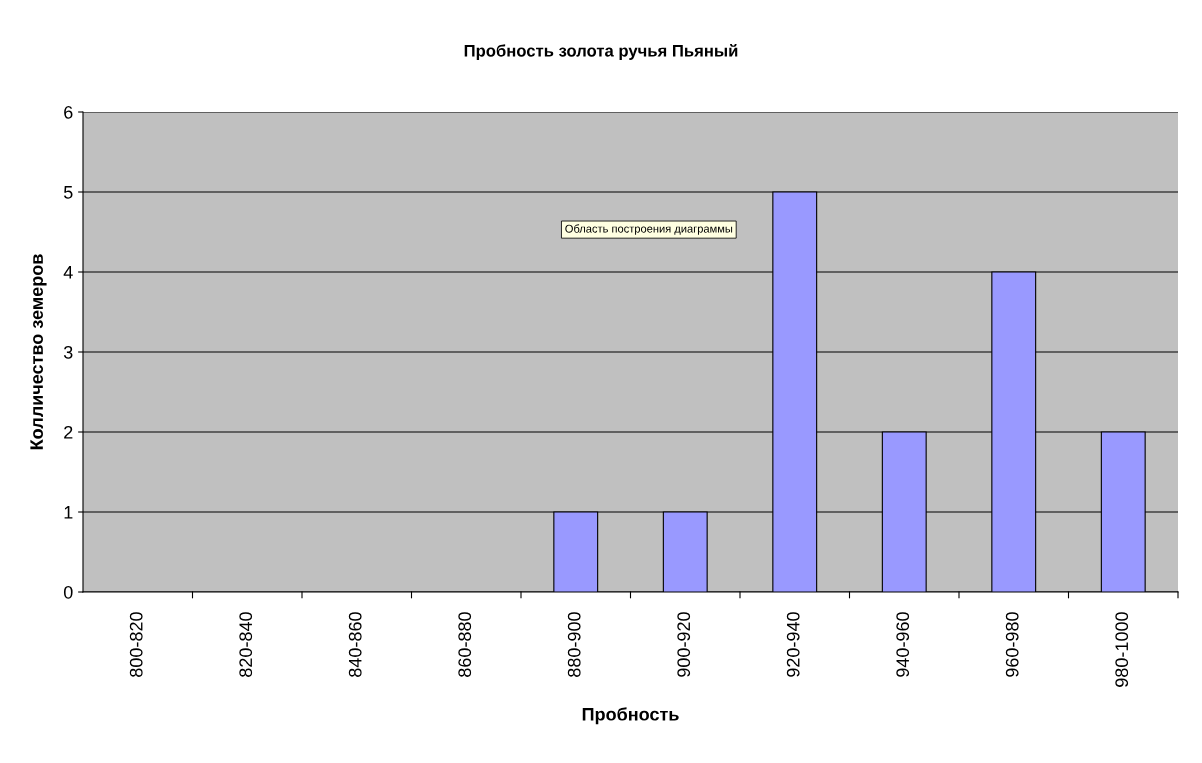 Image resolution: width=1202 pixels, height=763 pixels. Describe the element at coordinates (465, 644) in the screenshot. I see `x-tick-label: 860-880` at that location.